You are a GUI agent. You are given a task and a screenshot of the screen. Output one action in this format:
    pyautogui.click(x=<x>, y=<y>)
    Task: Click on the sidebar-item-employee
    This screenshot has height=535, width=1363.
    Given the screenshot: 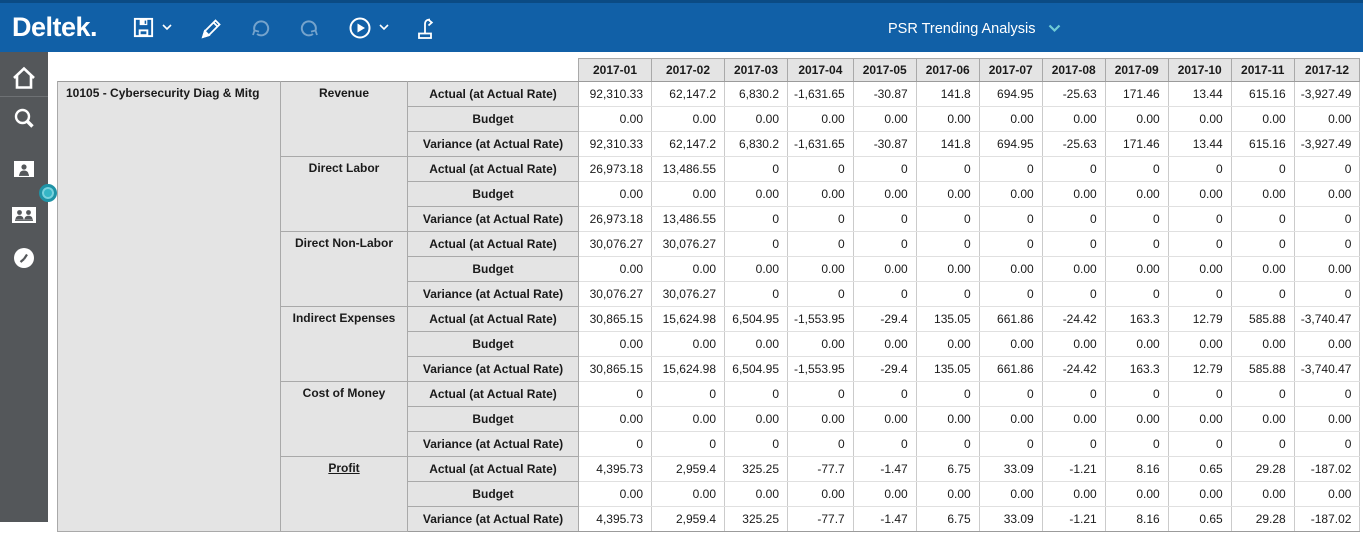 What is the action you would take?
    pyautogui.click(x=24, y=172)
    